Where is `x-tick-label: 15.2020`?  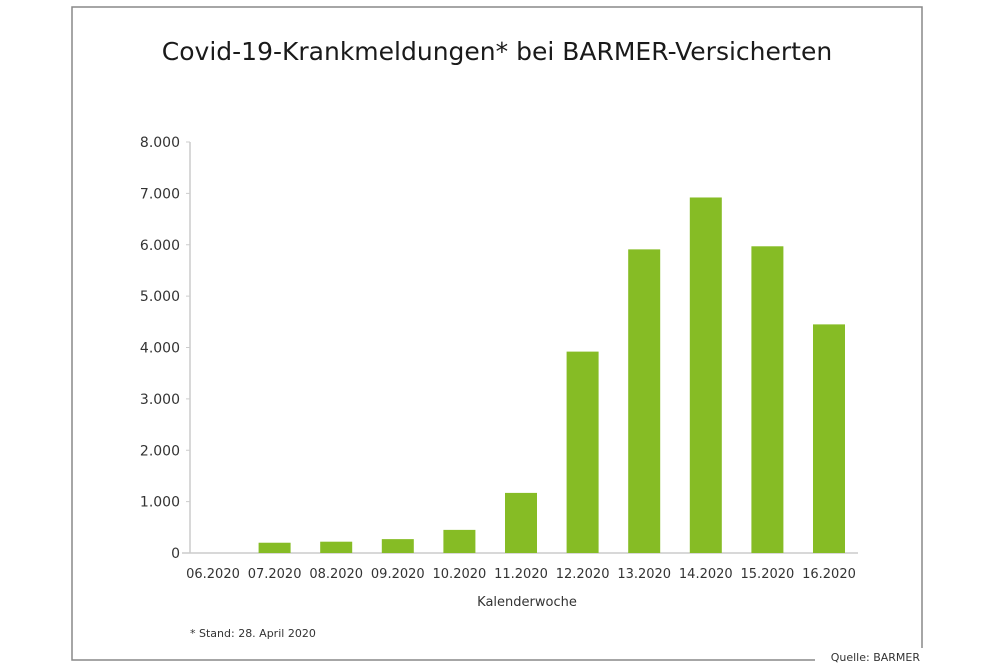 x-tick-label: 15.2020 is located at coordinates (768, 574).